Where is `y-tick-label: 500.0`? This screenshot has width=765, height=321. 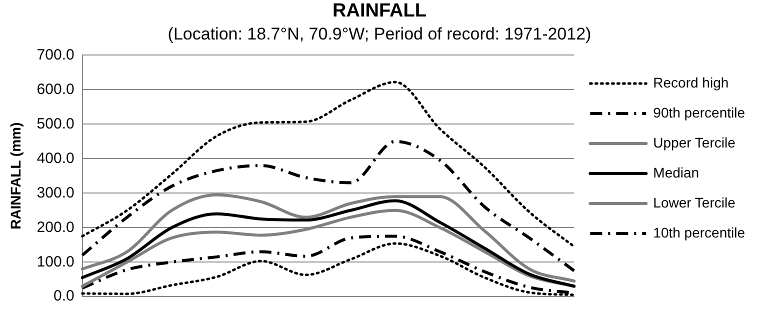
y-tick-label: 500.0 is located at coordinates (55, 123).